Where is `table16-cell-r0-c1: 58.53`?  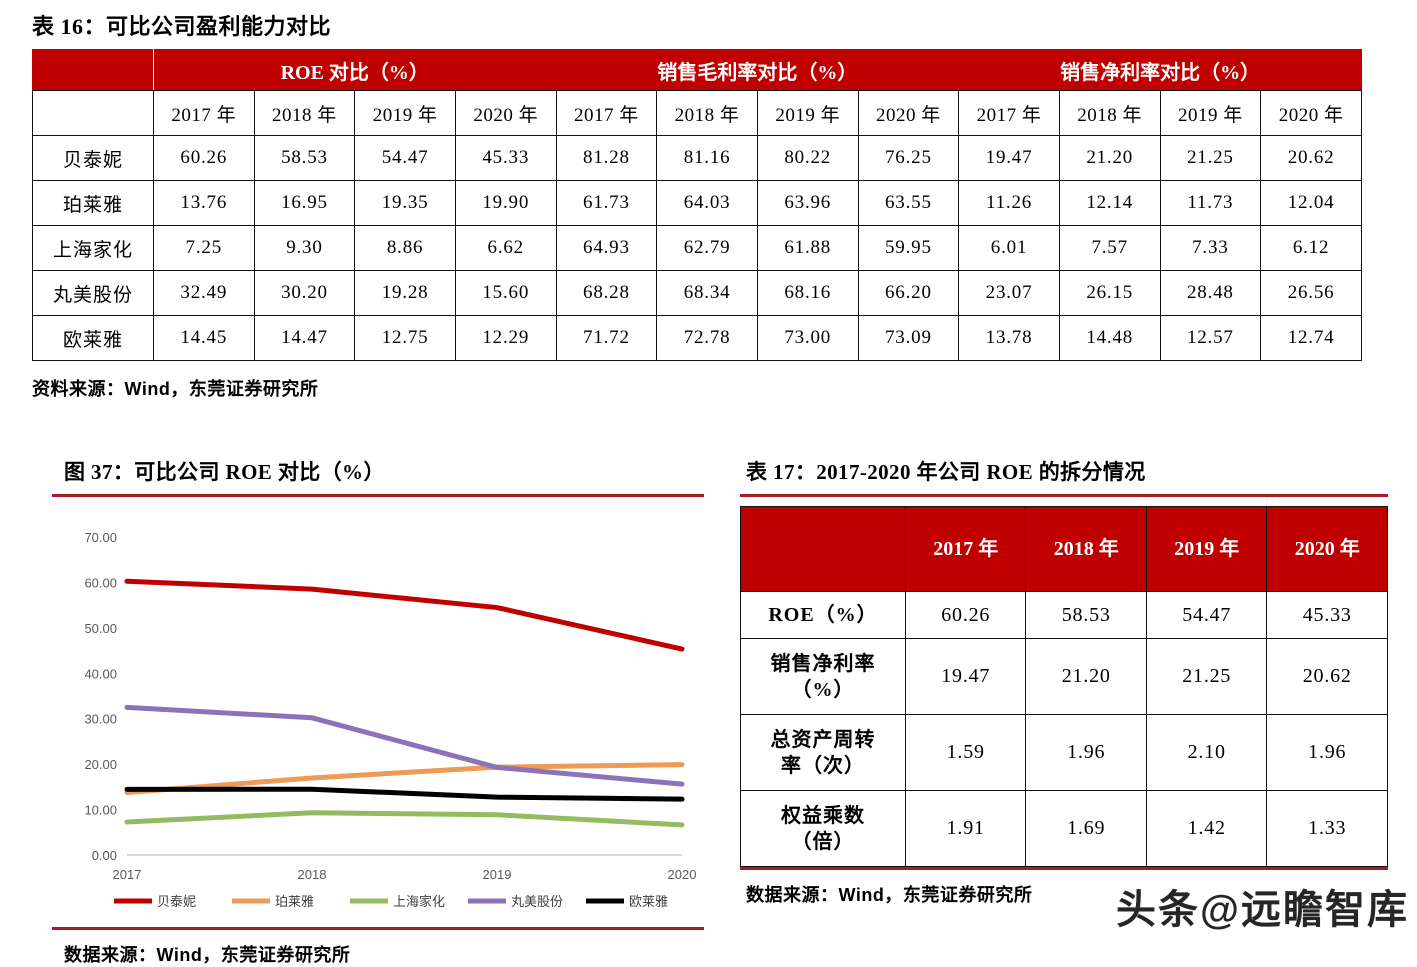 table16-cell-r0-c1: 58.53 is located at coordinates (304, 158).